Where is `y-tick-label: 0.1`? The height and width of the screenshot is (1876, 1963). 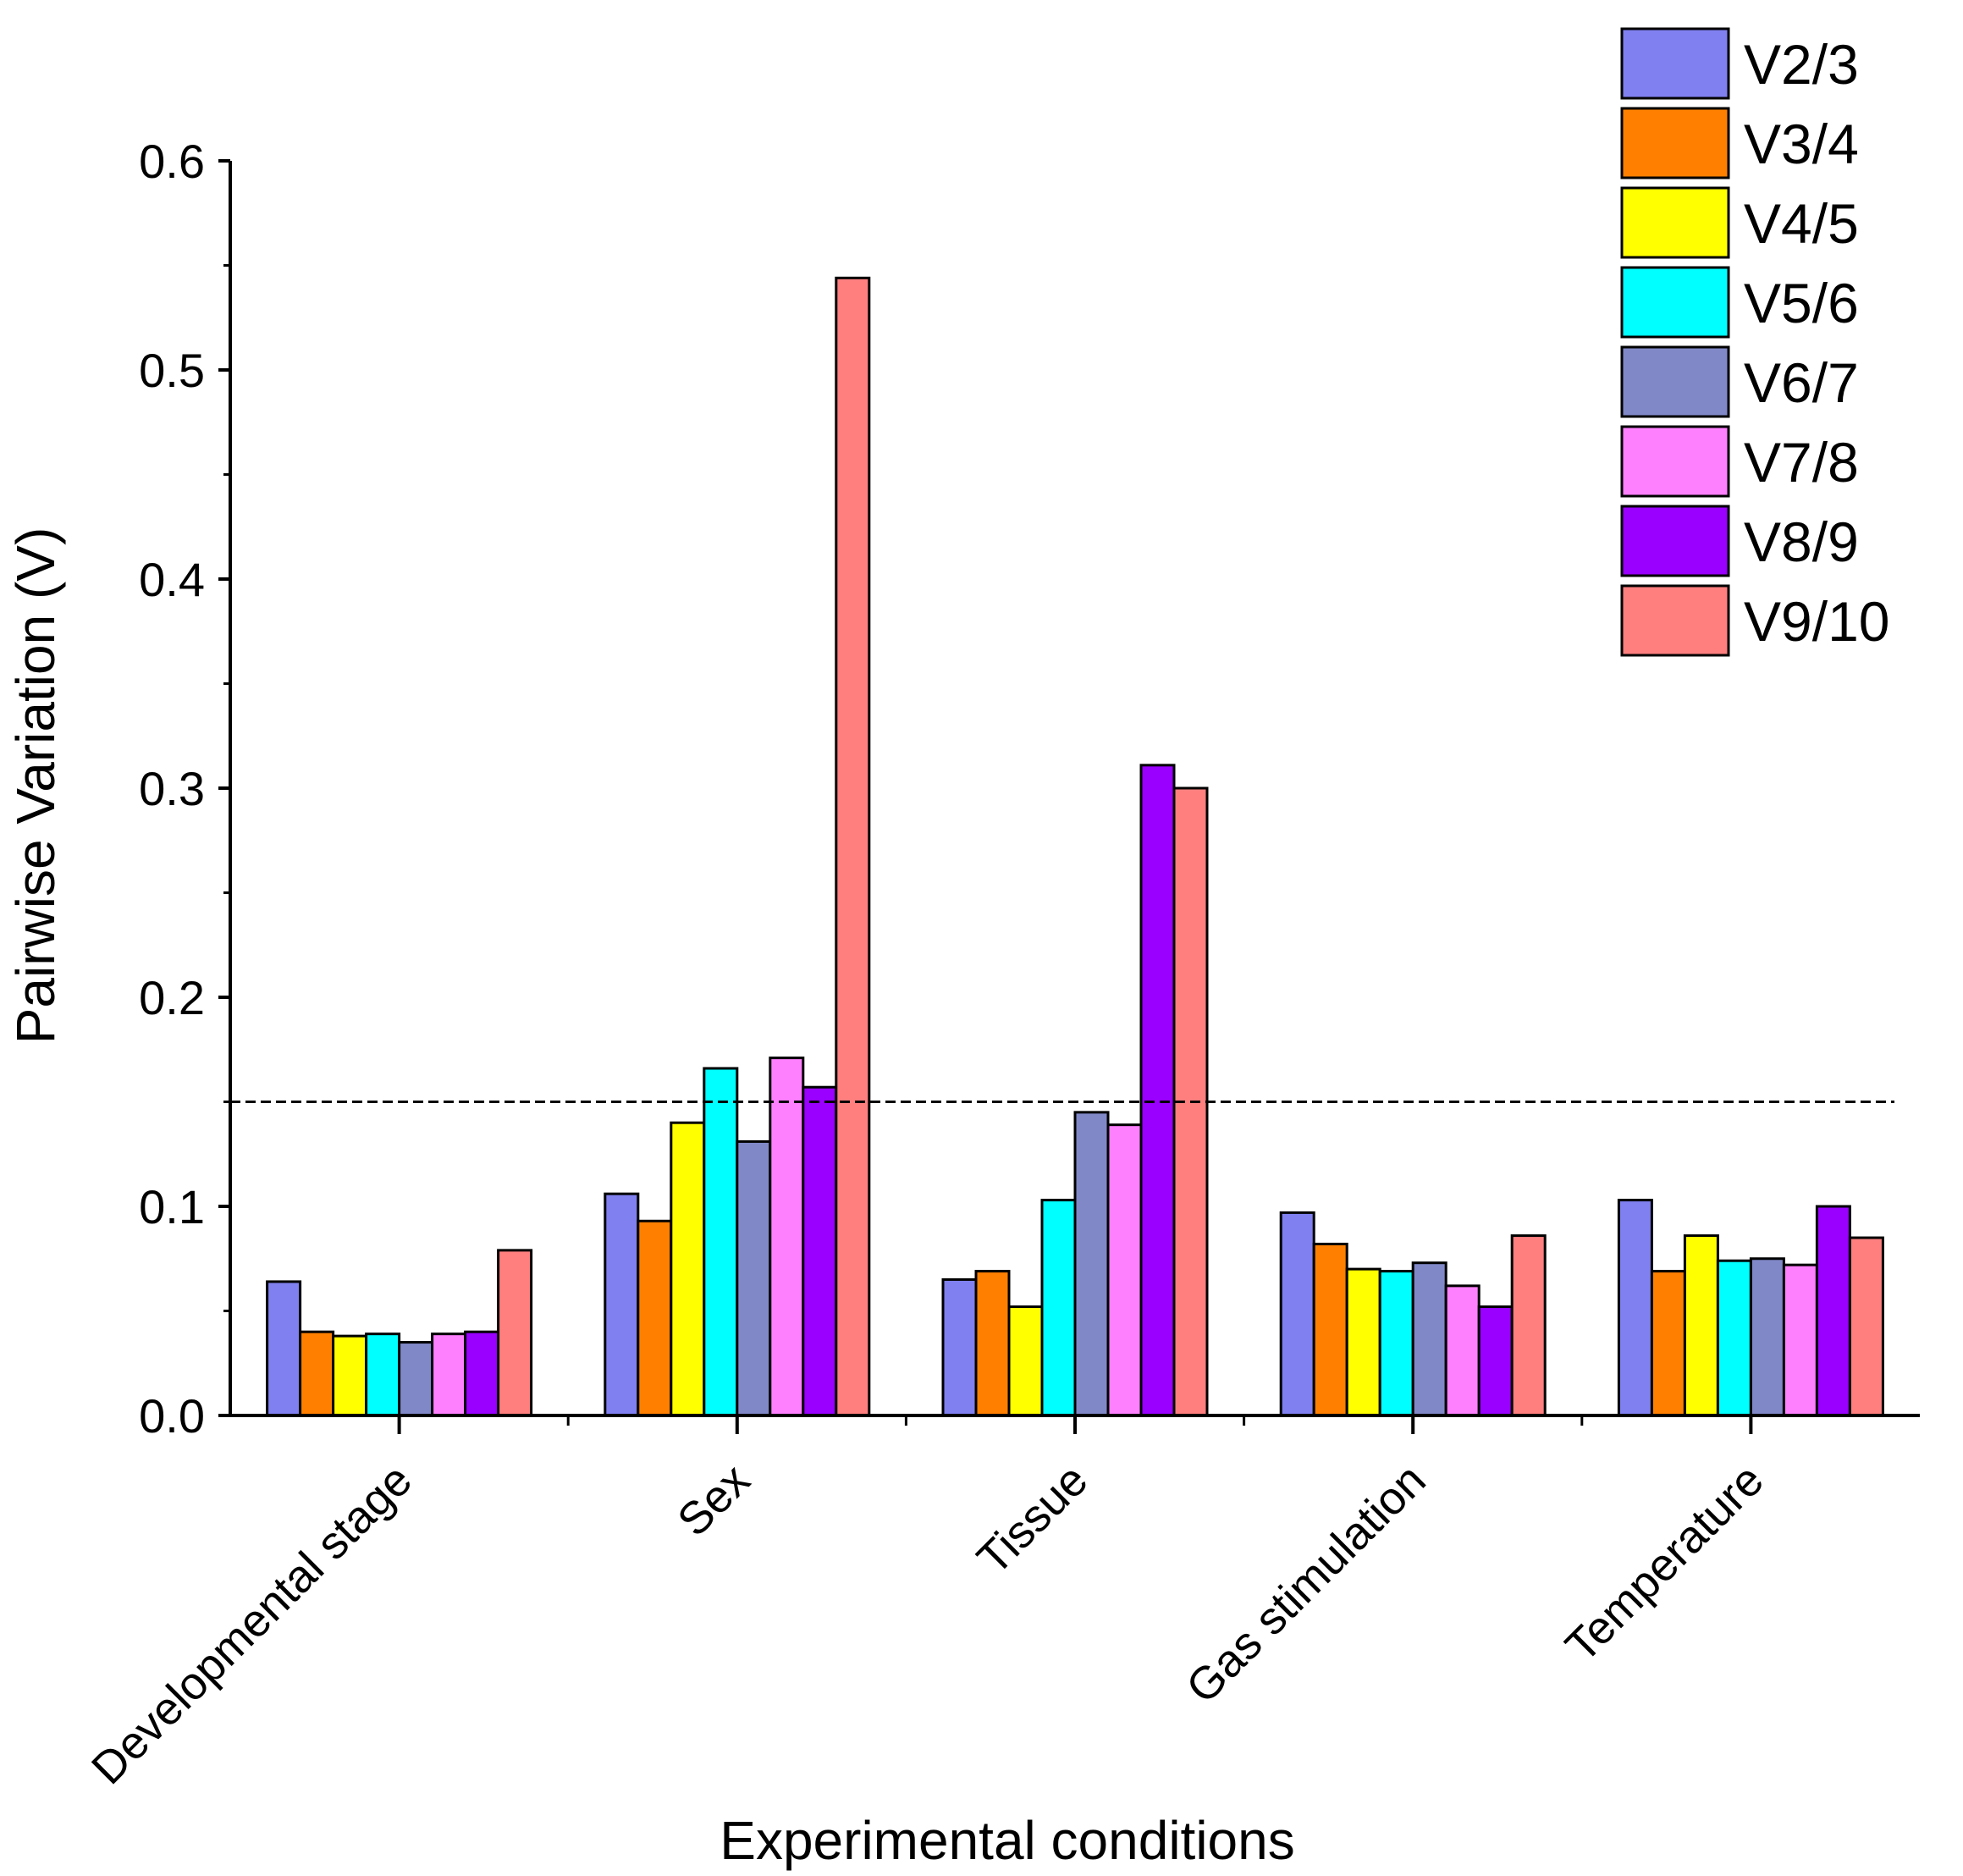
y-tick-label: 0.1 is located at coordinates (172, 1207).